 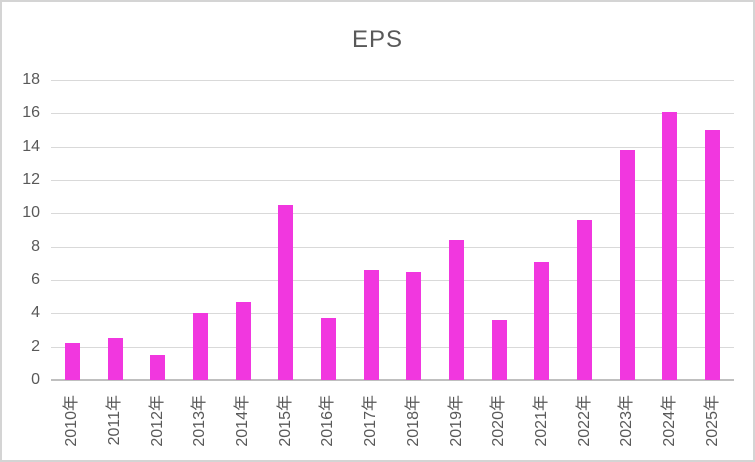 I want to click on y-tick-label-6: 6, so click(x=35, y=279).